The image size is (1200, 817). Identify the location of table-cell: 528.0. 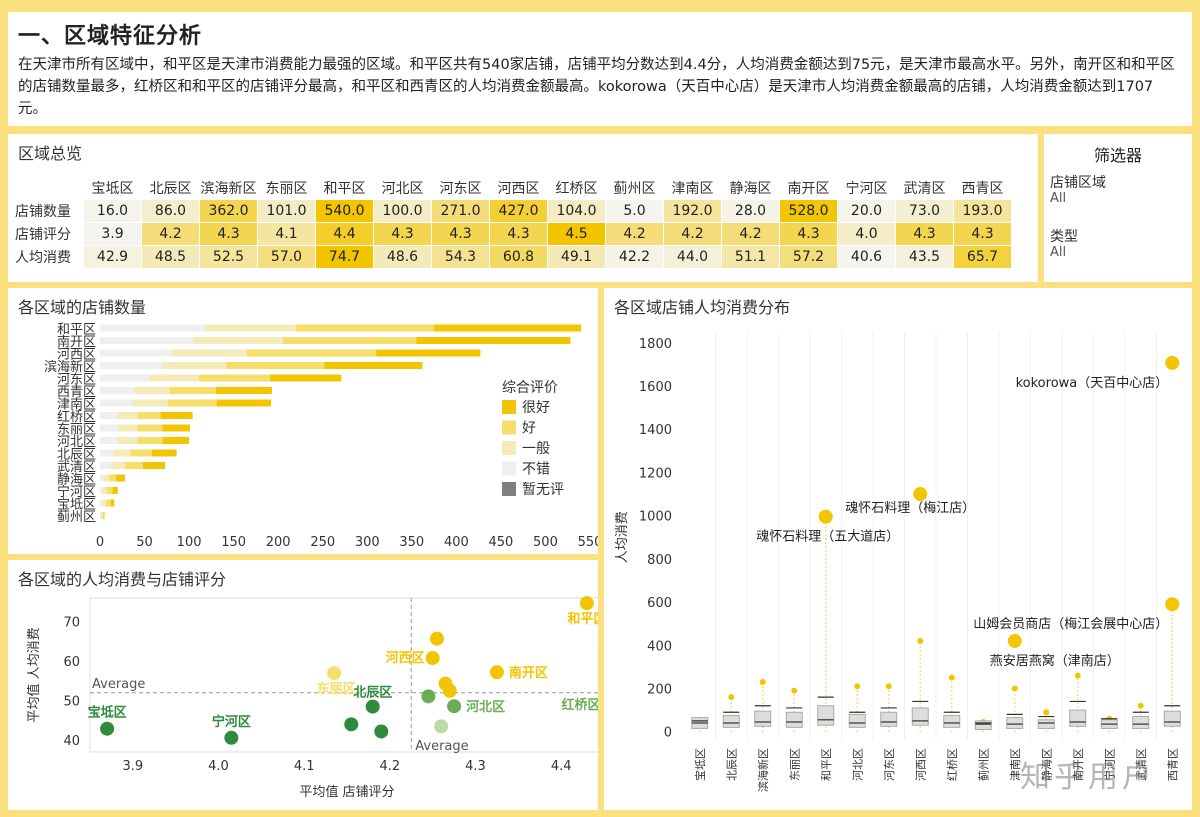
(808, 211).